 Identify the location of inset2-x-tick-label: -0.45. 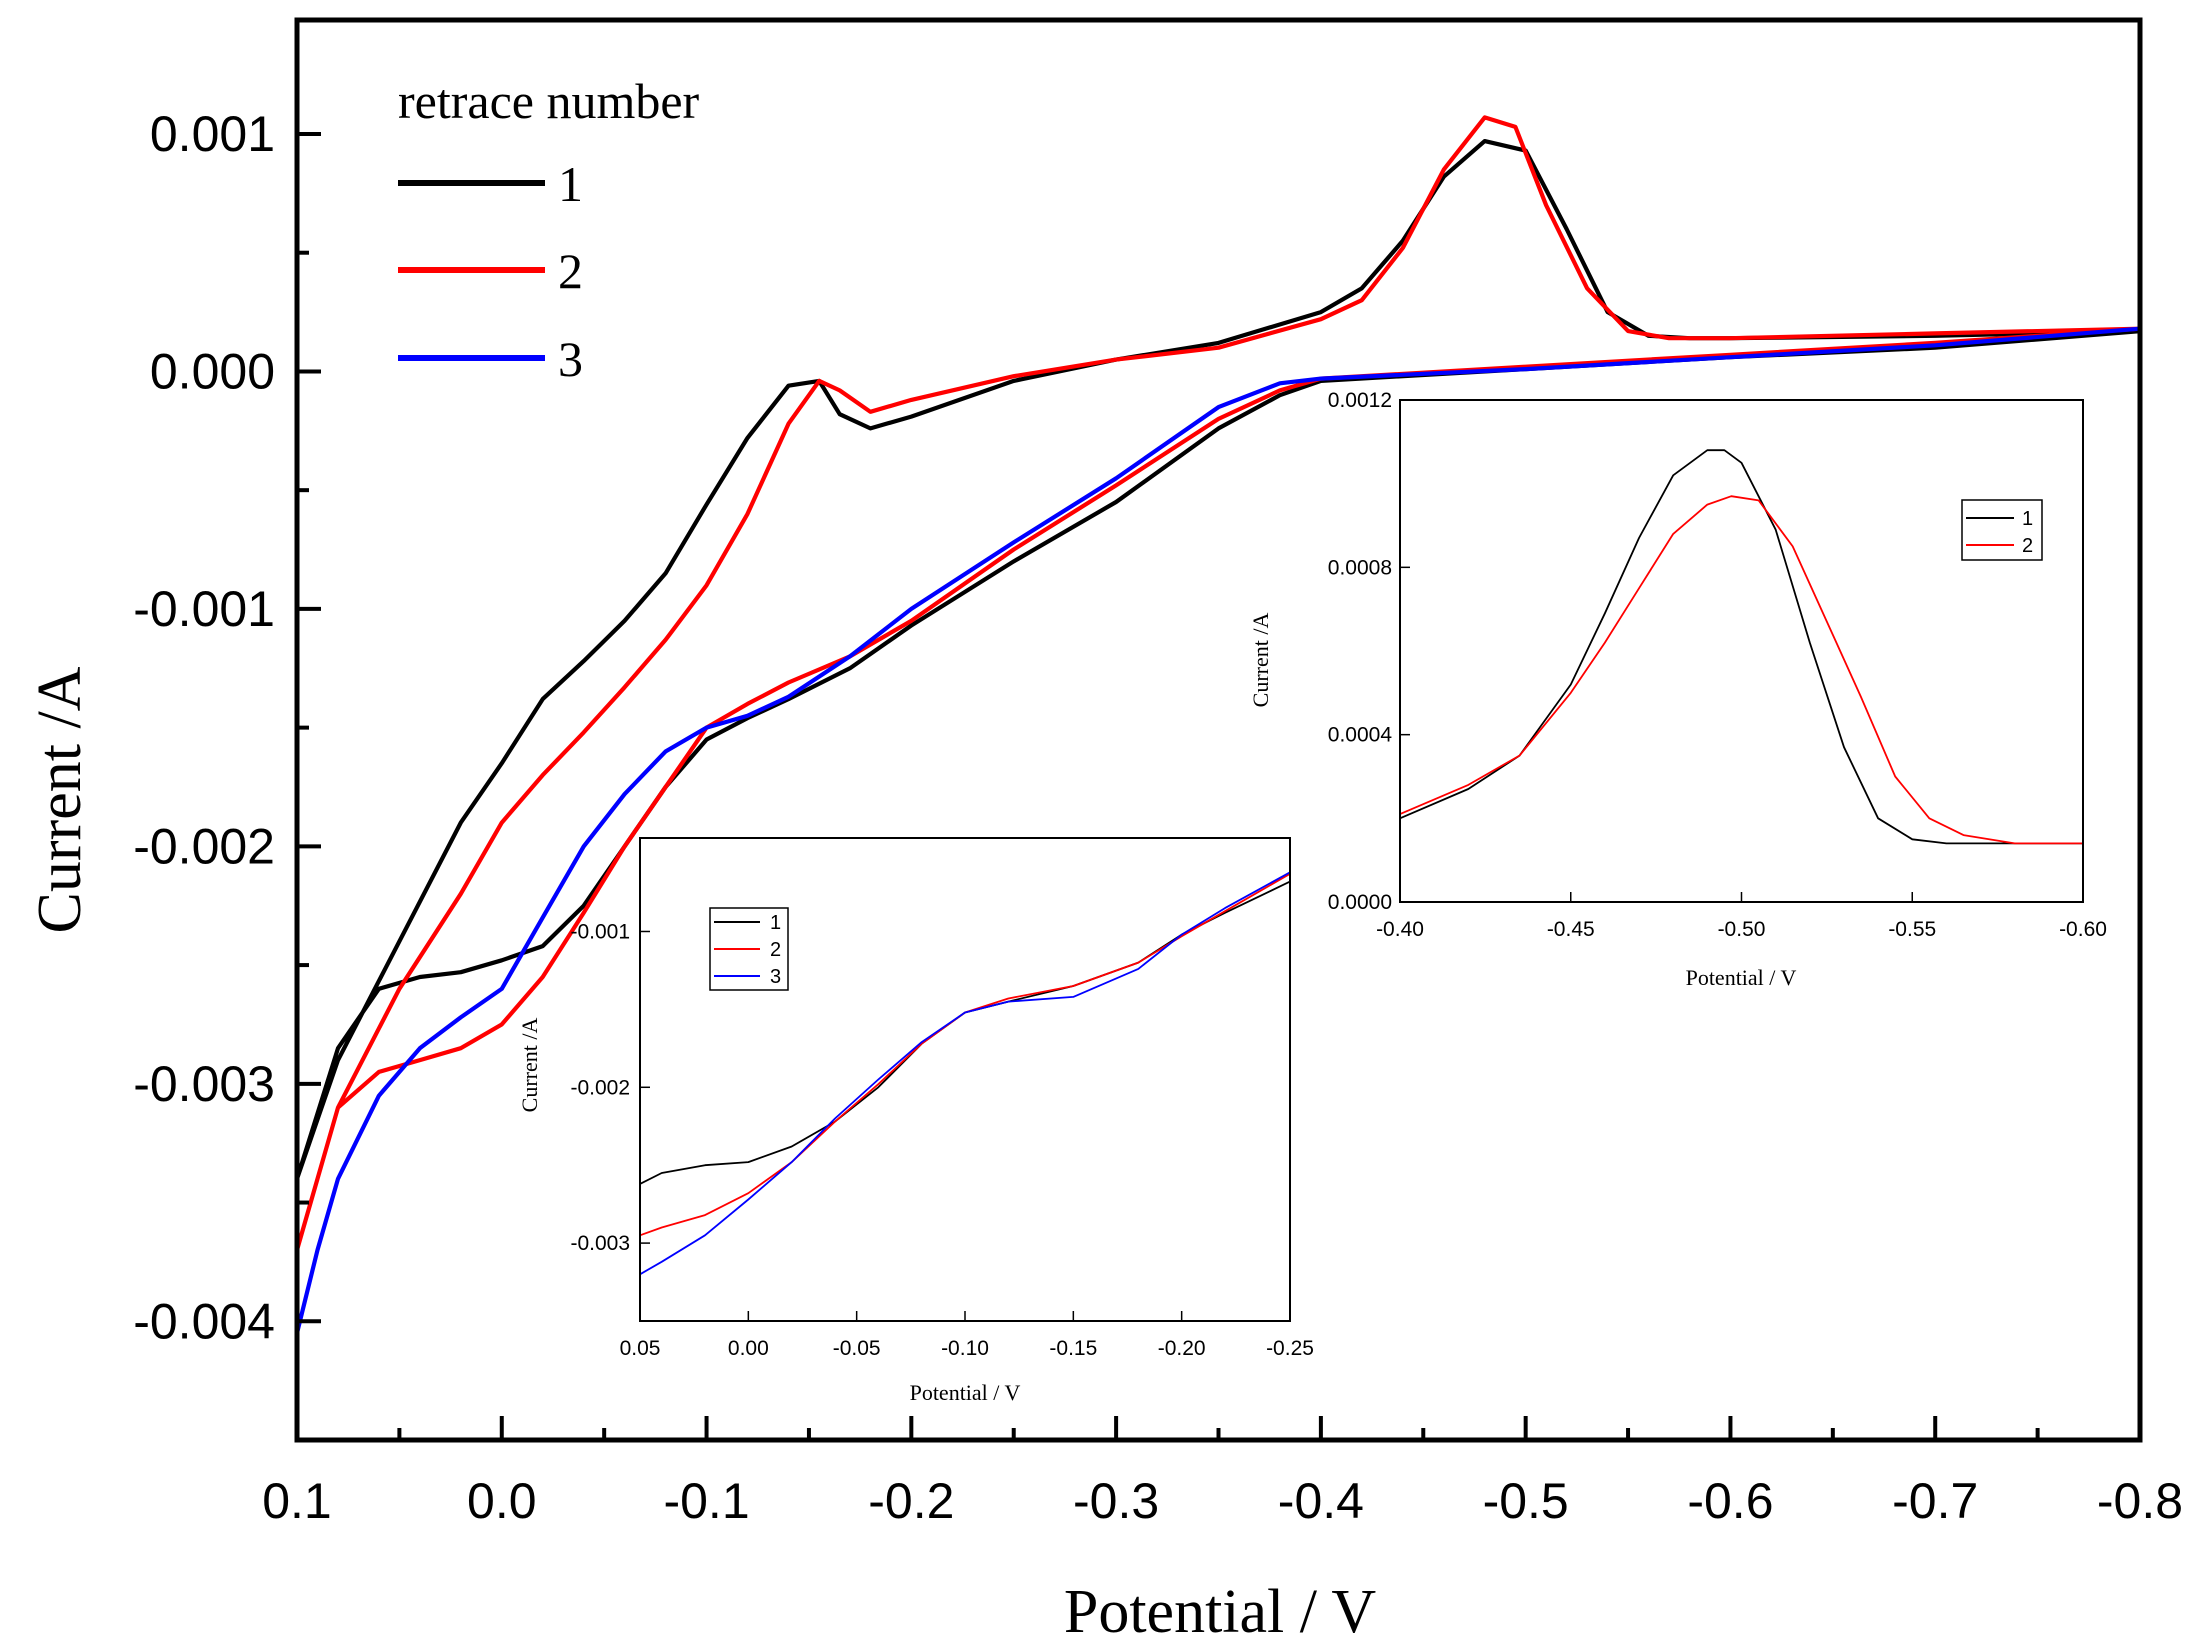
(1571, 929).